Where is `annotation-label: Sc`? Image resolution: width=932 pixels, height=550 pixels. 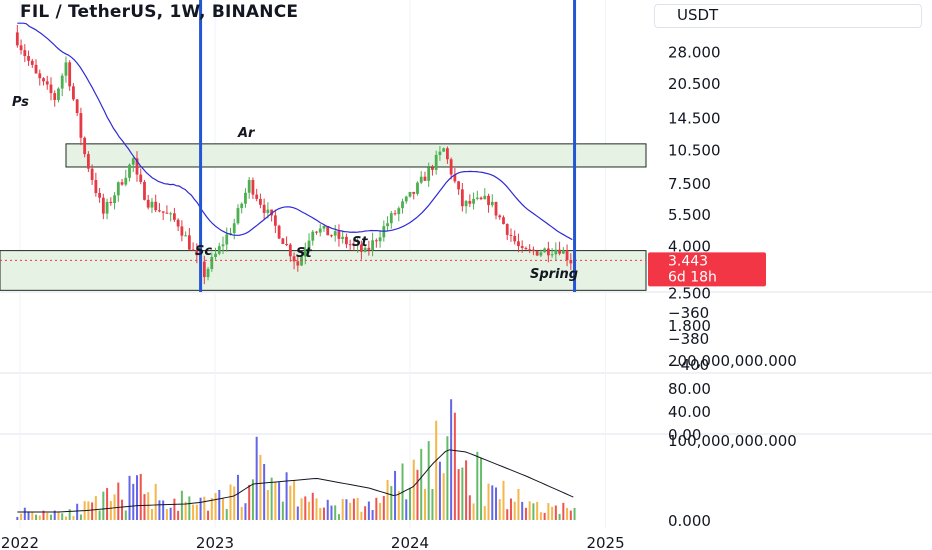
annotation-label: Sc is located at coordinates (203, 251).